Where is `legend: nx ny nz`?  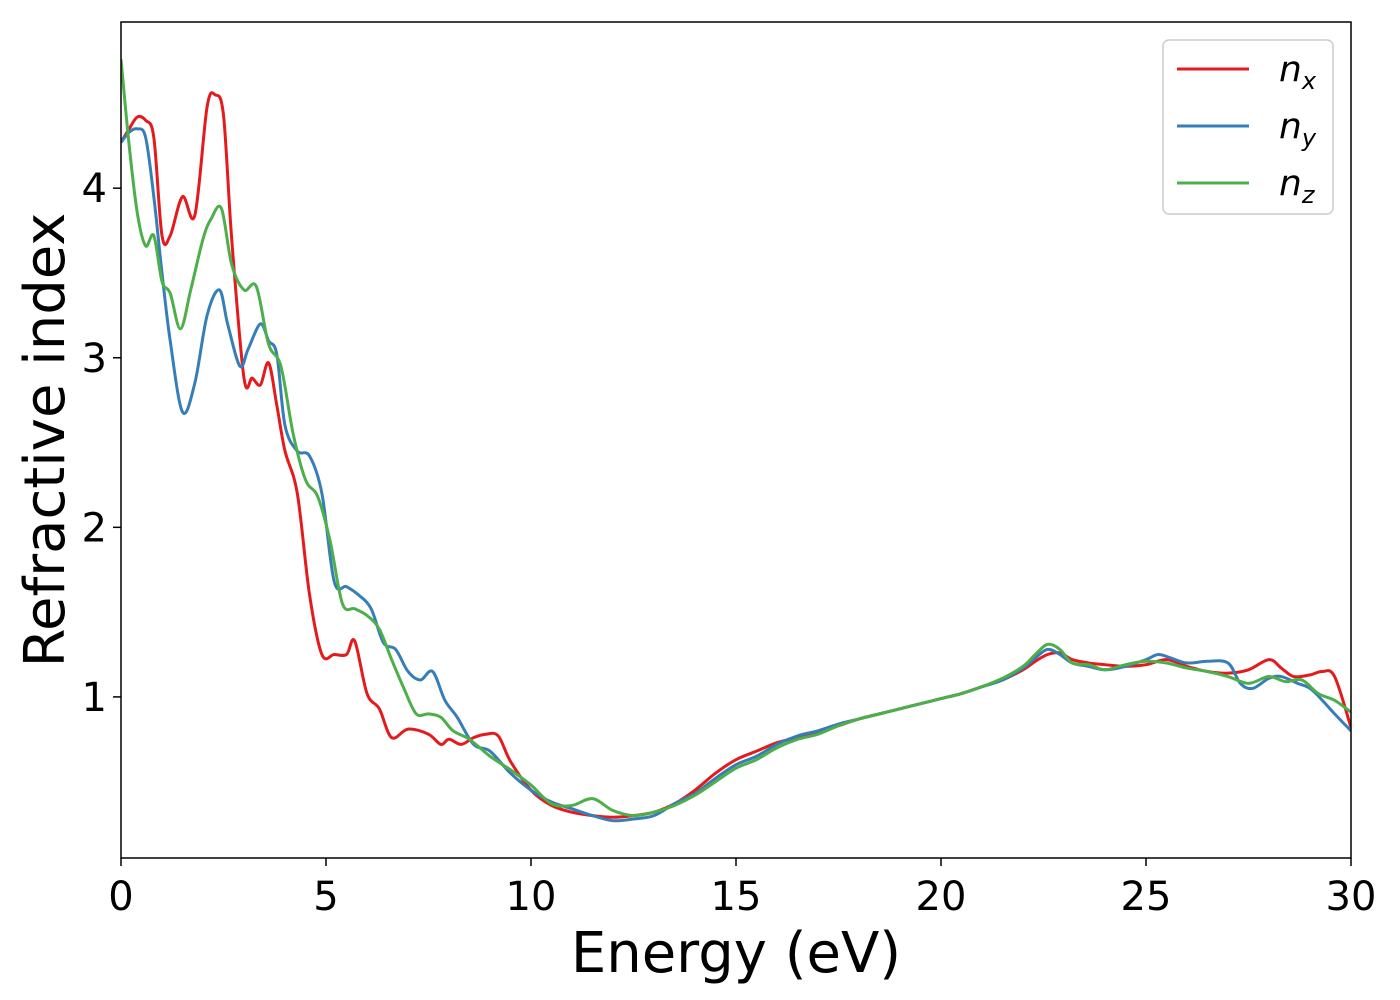 legend: nx ny nz is located at coordinates (1248, 127).